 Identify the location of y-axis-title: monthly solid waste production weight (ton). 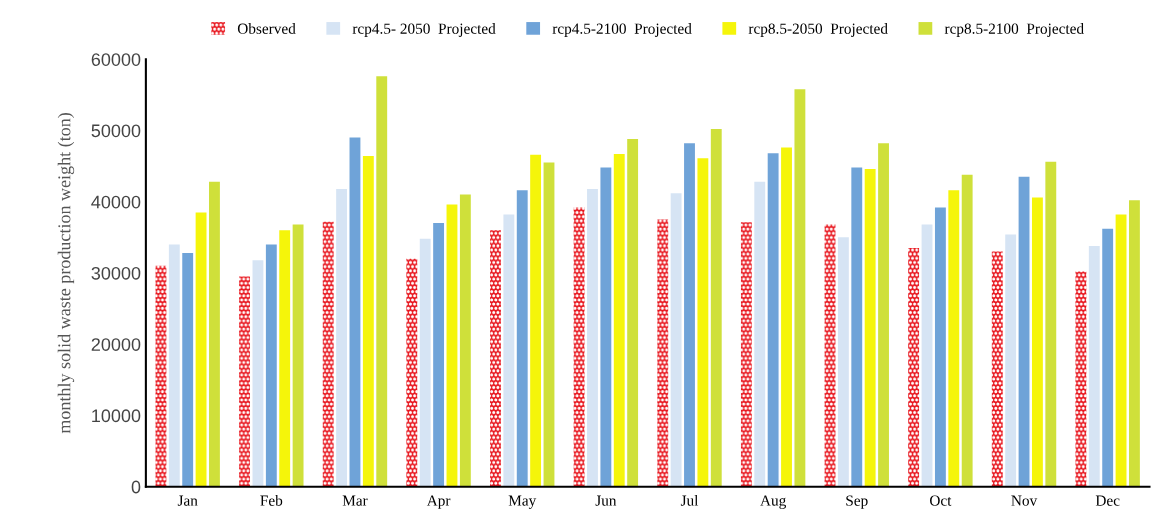
(66, 273).